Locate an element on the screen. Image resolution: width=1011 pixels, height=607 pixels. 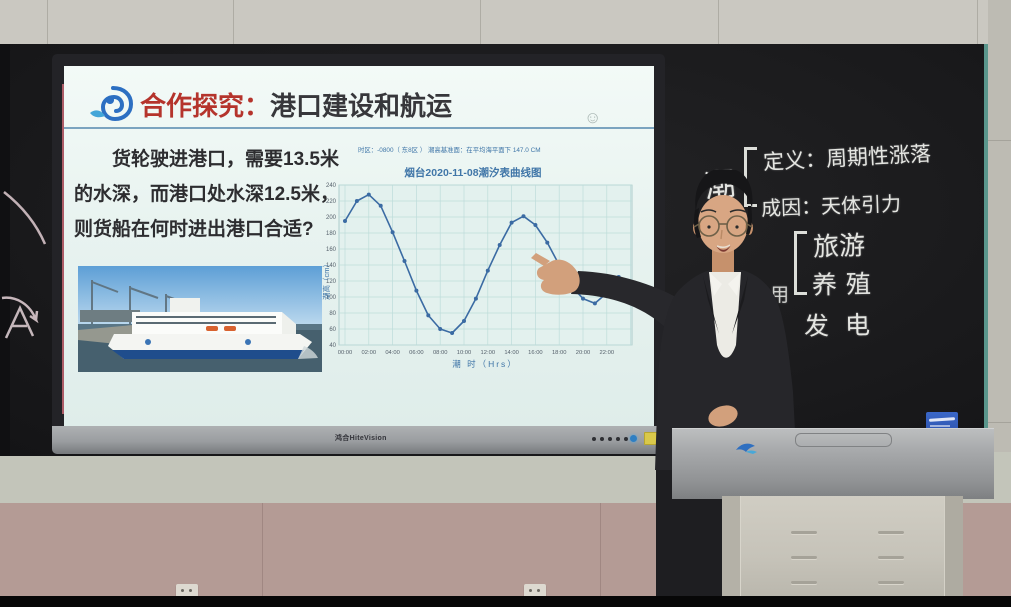
power-button is located at coordinates (633, 438).